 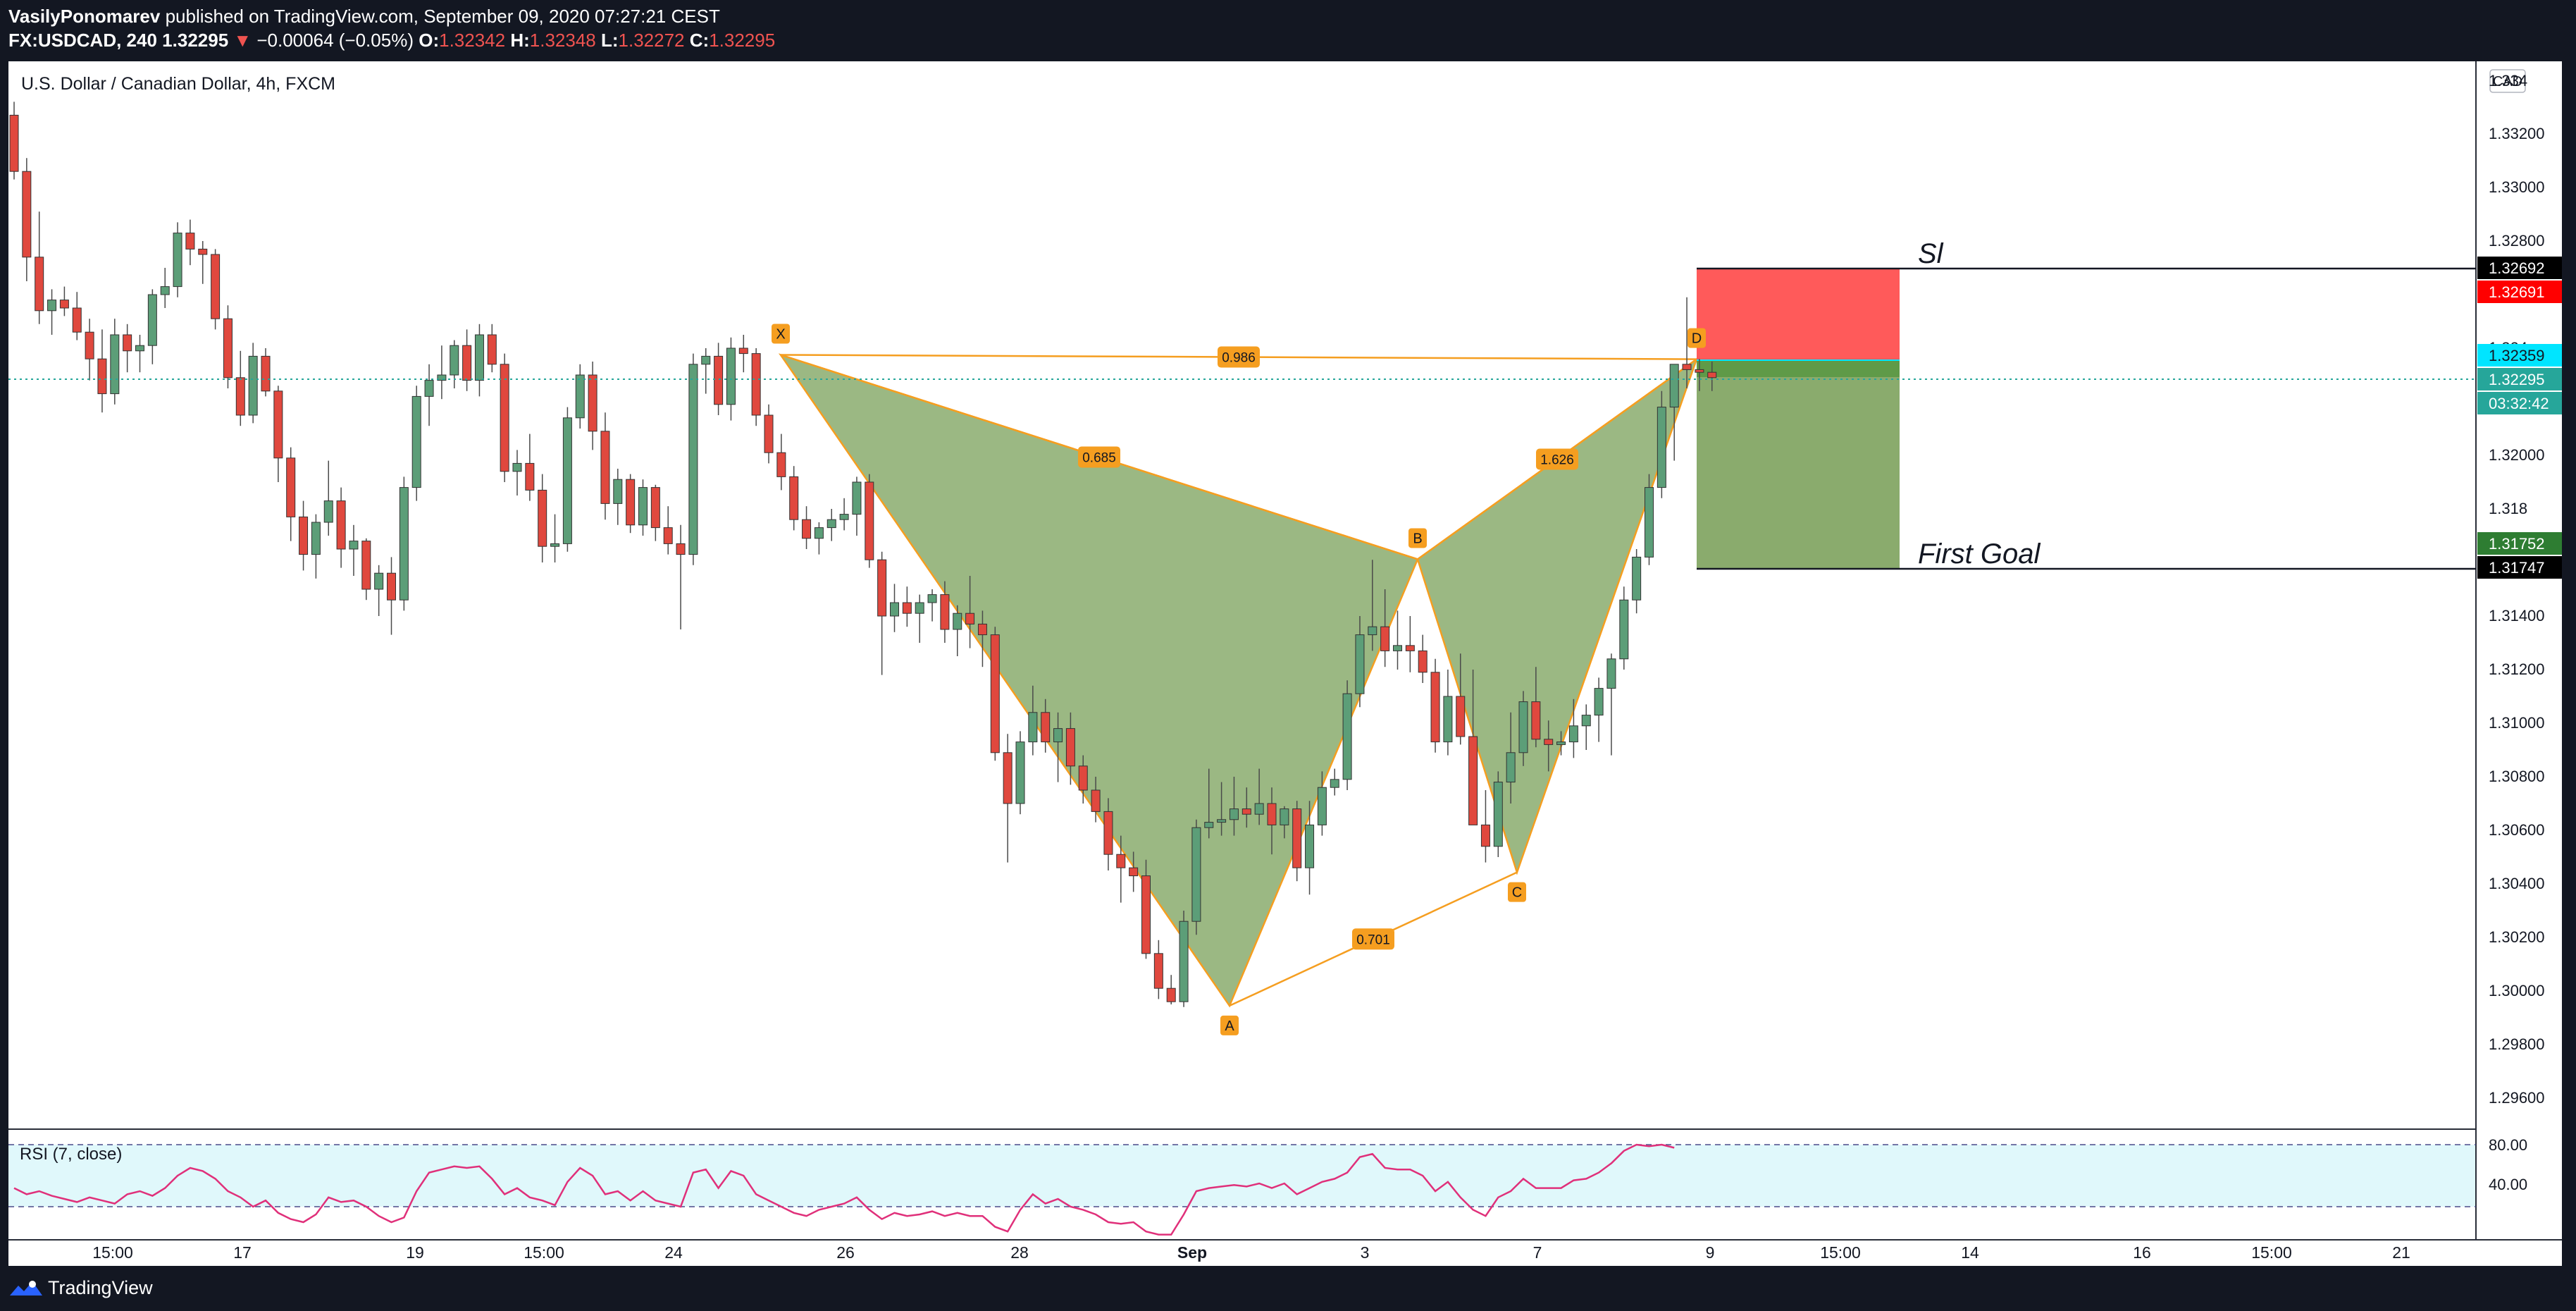 I want to click on rsi-line, so click(x=844, y=1190).